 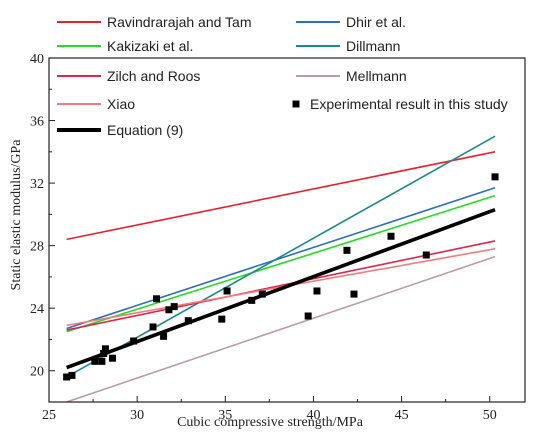 I want to click on legend-label: Mellmann, so click(x=376, y=76).